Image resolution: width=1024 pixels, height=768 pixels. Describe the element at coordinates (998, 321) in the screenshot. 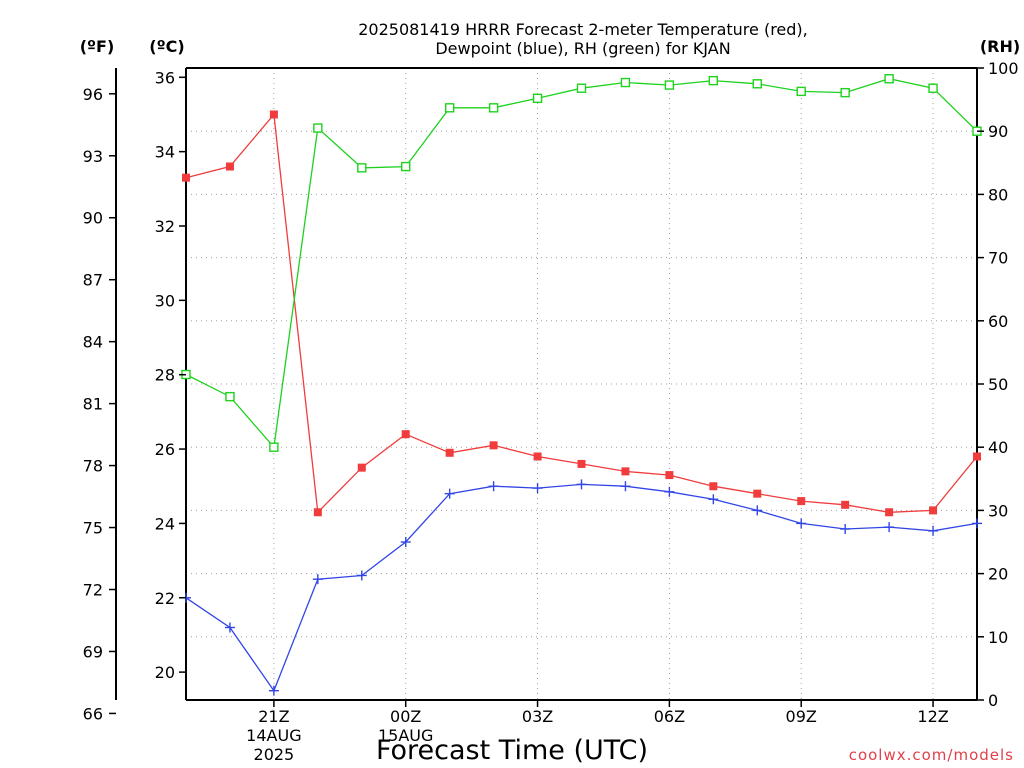

I see `rh-tick-label: 60` at that location.